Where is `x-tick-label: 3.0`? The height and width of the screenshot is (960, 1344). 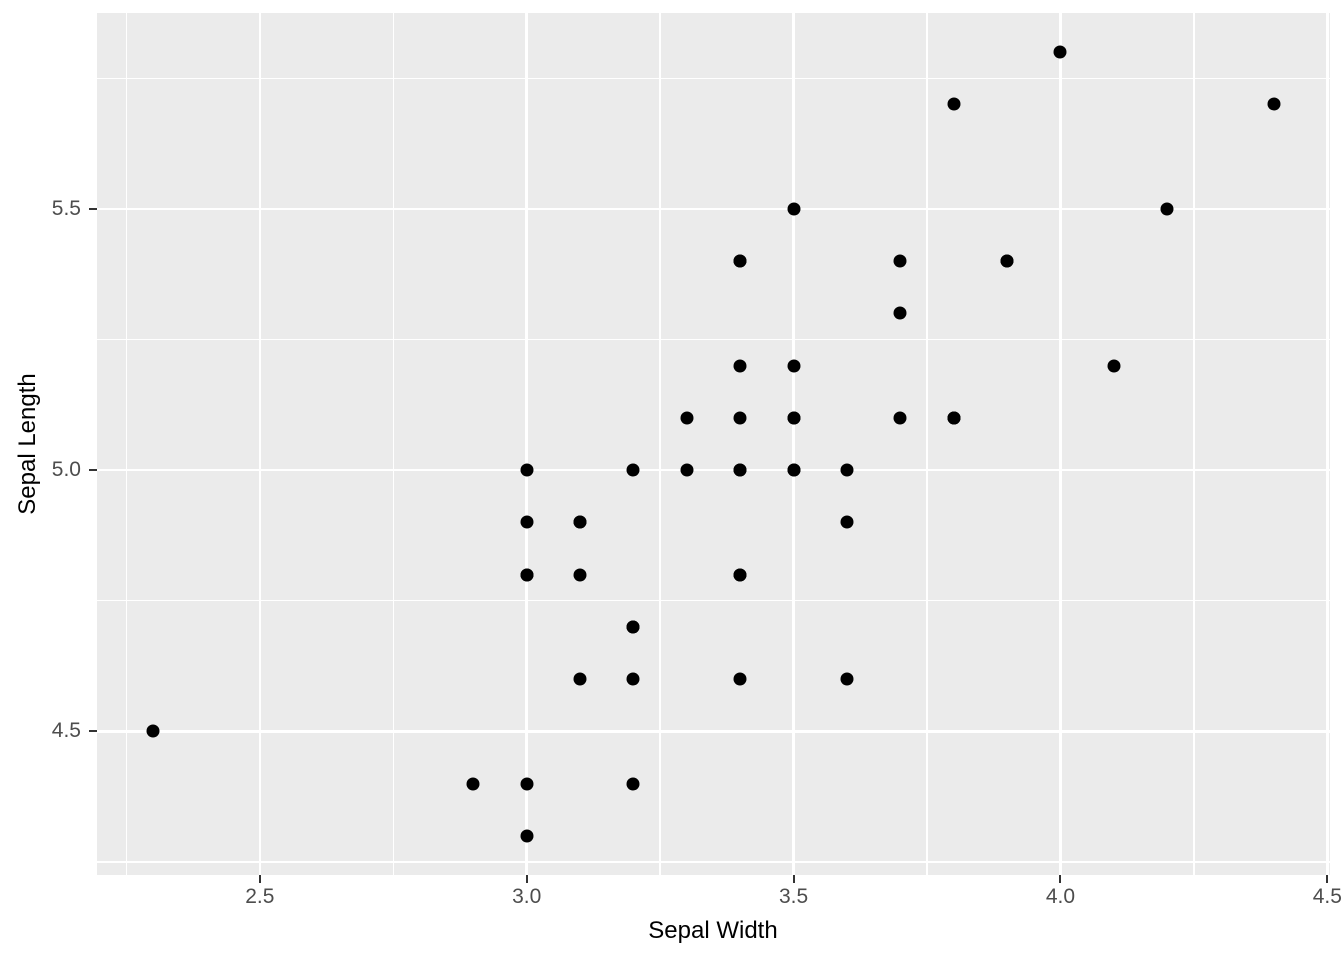
x-tick-label: 3.0 is located at coordinates (527, 896).